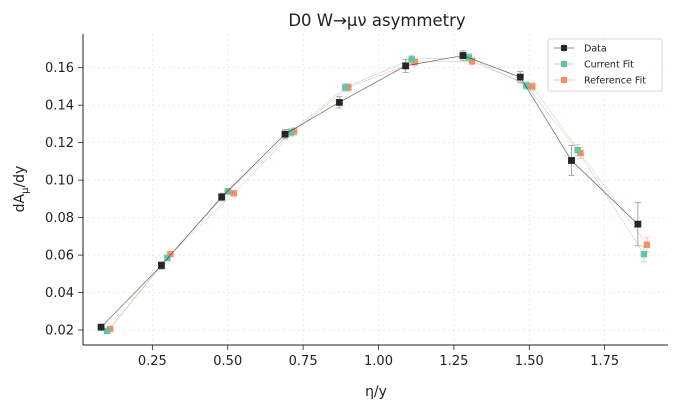  Describe the element at coordinates (59, 331) in the screenshot. I see `y-tick-label: 0.02` at that location.